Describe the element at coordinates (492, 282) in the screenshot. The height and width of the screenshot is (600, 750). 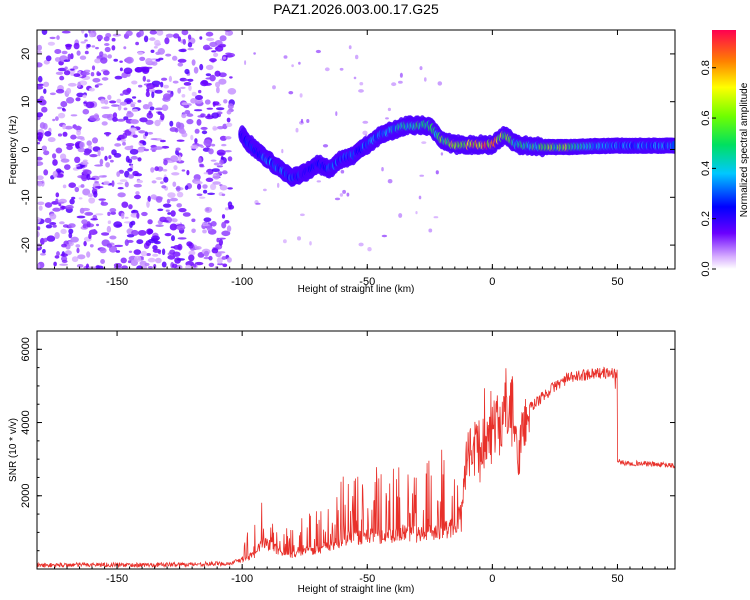
I see `x-tick-label: 0` at that location.